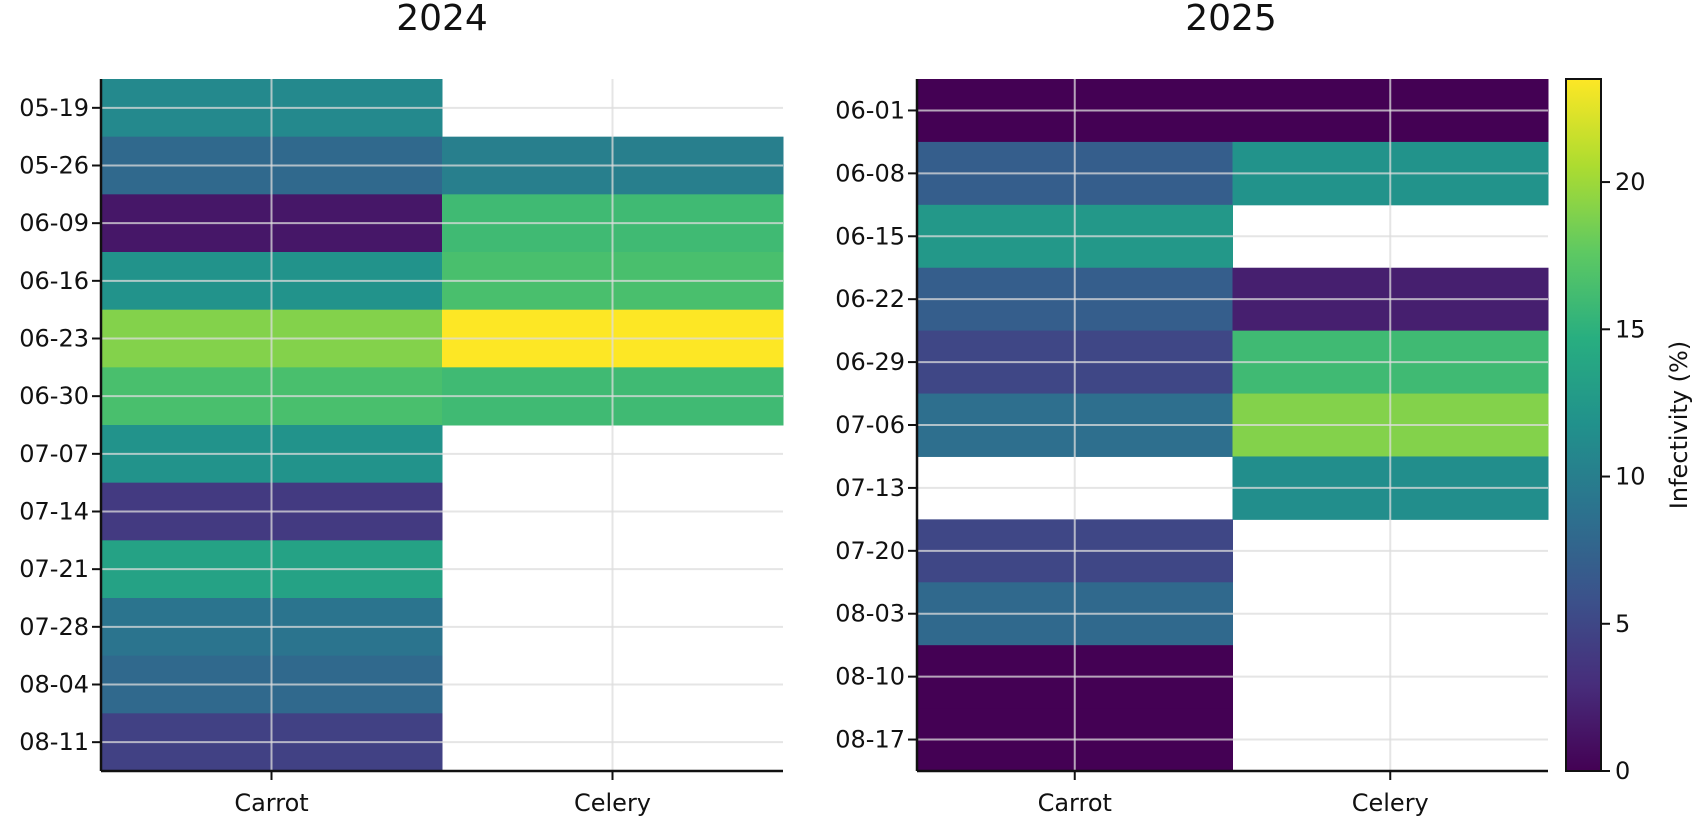  What do you see at coordinates (1630, 329) in the screenshot?
I see `colorbar-tick-label: 15` at bounding box center [1630, 329].